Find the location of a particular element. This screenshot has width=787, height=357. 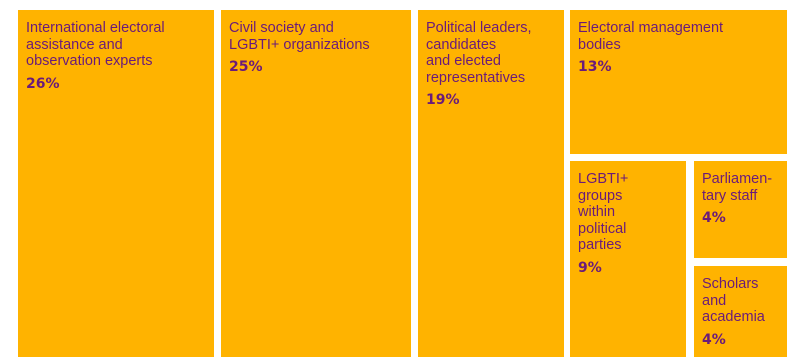

tile-value: 9% is located at coordinates (590, 267).